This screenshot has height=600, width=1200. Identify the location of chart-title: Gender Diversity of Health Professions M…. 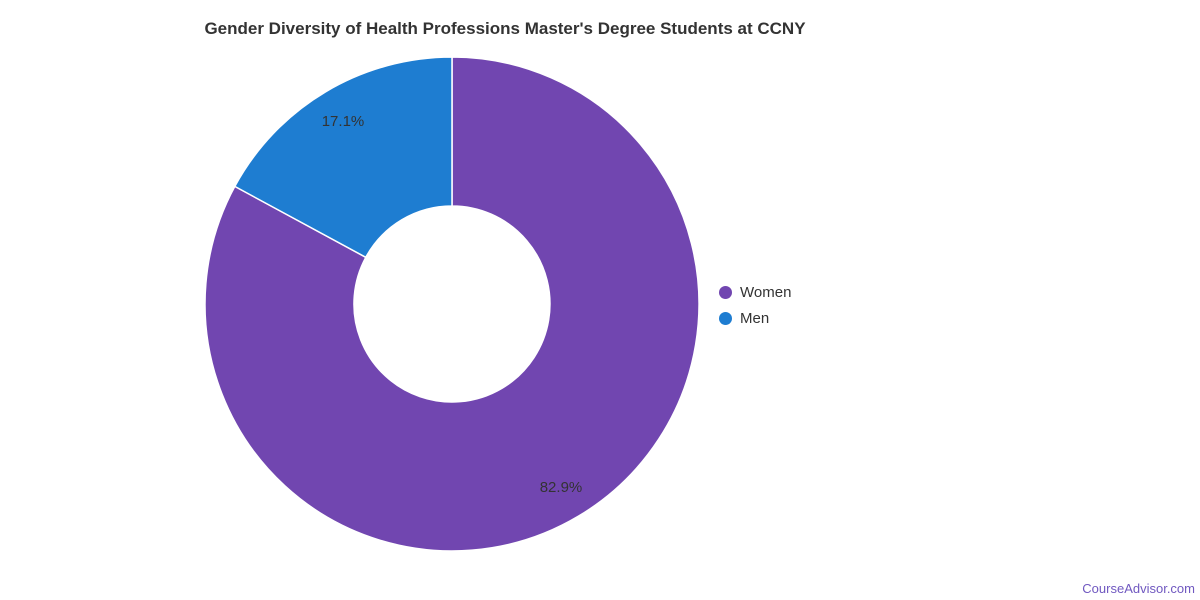
(505, 28).